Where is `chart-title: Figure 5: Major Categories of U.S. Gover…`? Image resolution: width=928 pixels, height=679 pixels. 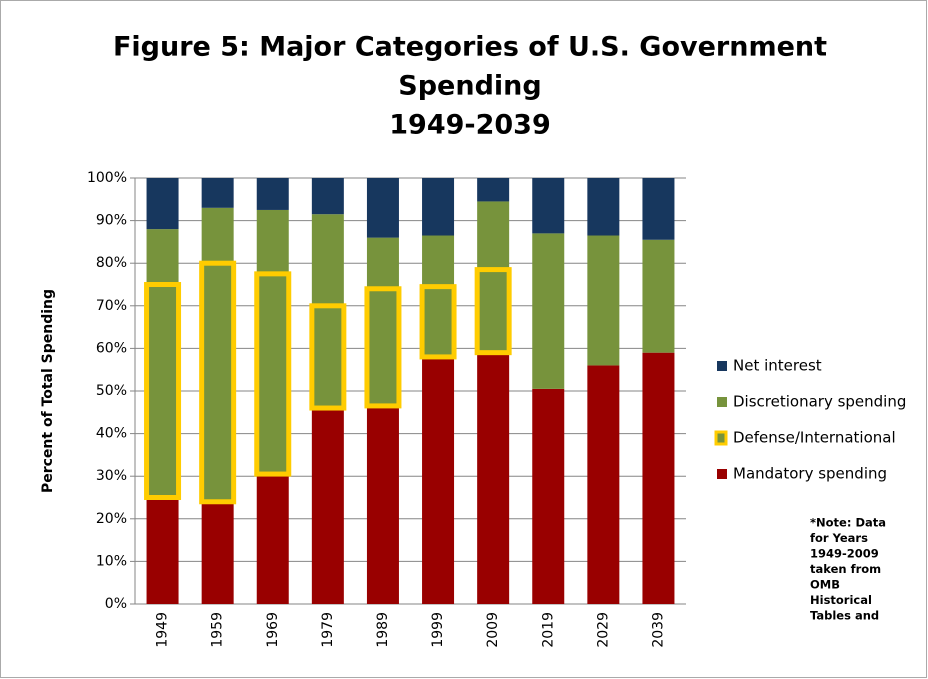 chart-title: Figure 5: Major Categories of U.S. Gover… is located at coordinates (470, 47).